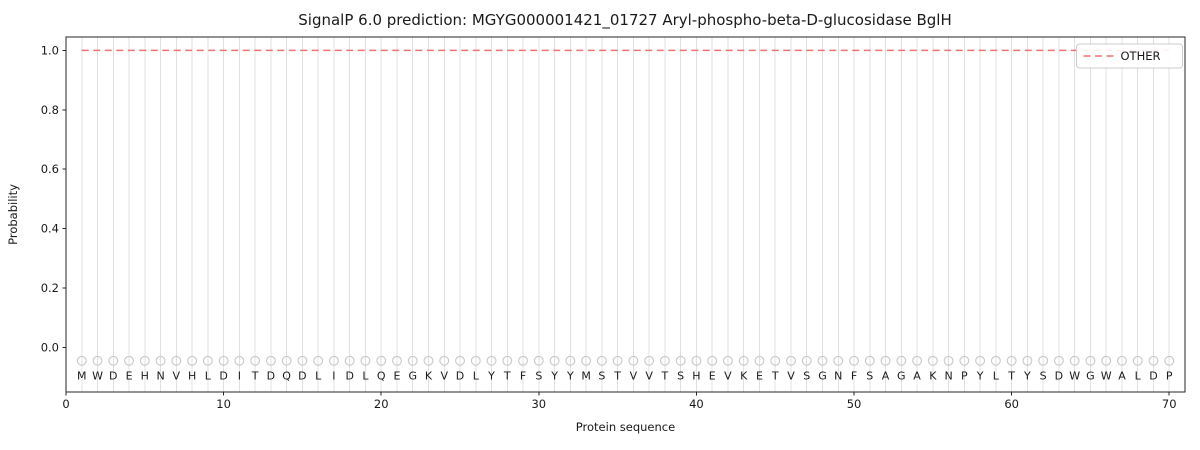 This screenshot has height=450, width=1200. I want to click on residue-letter: E, so click(712, 376).